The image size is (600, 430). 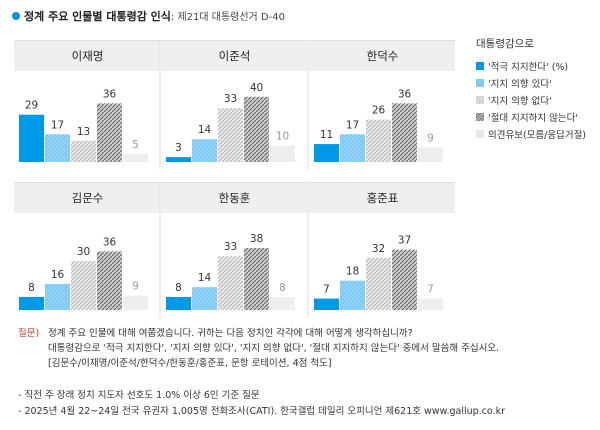 What do you see at coordinates (88, 198) in the screenshot?
I see `panel-title: 김문수` at bounding box center [88, 198].